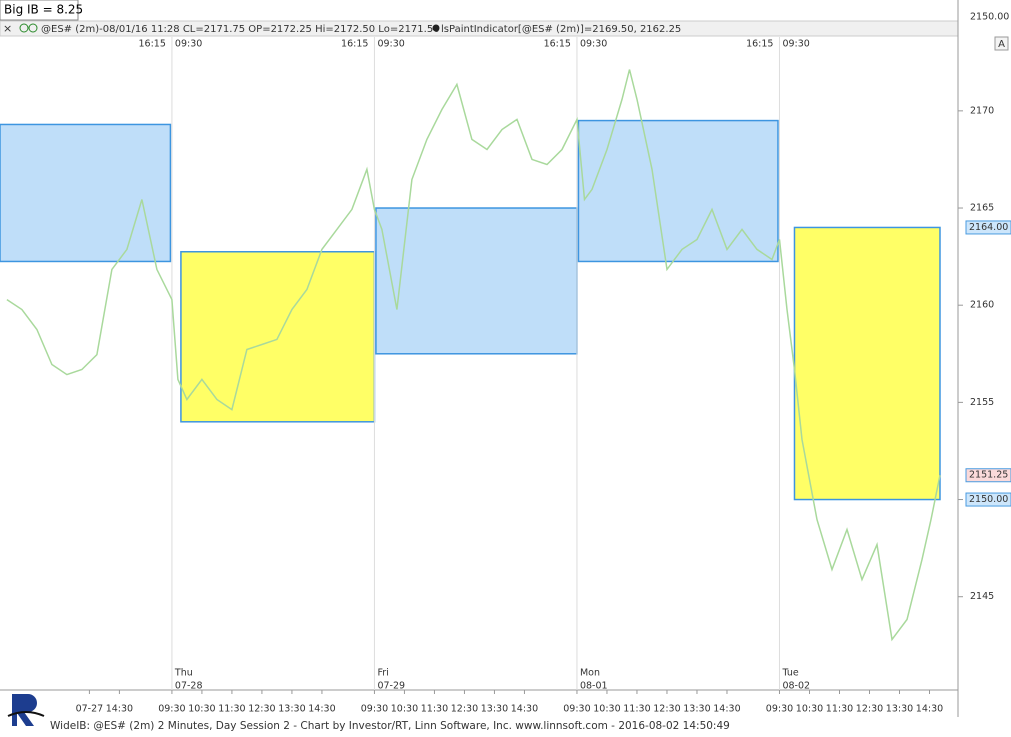 Image resolution: width=1011 pixels, height=737 pixels. What do you see at coordinates (796, 686) in the screenshot?
I see `session-date: 08-02` at bounding box center [796, 686].